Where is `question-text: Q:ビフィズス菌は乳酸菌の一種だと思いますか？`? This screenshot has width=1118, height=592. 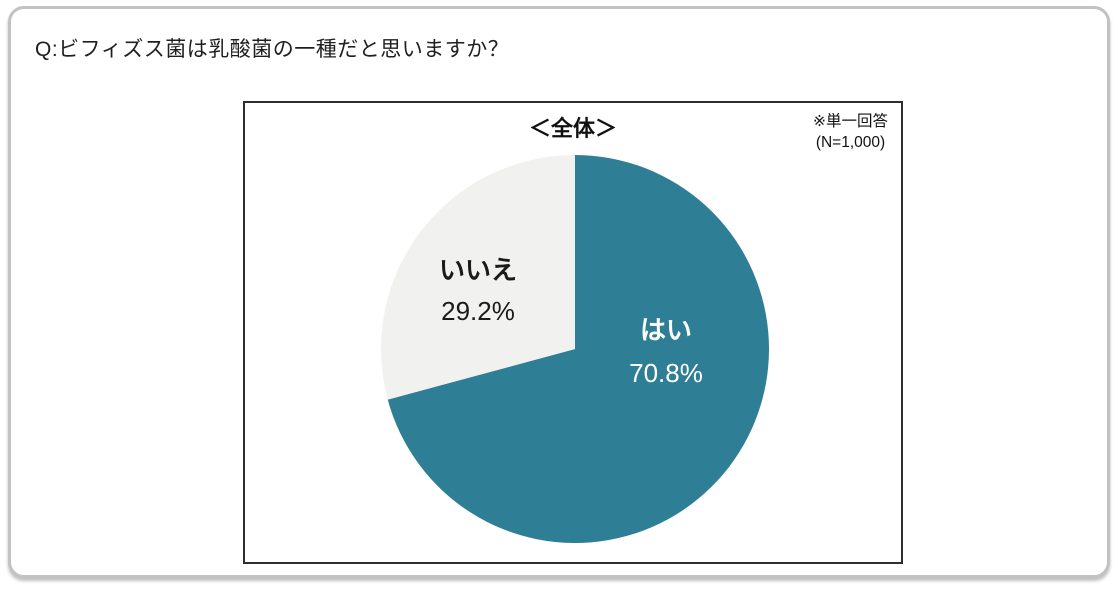 question-text: Q:ビフィズス菌は乳酸菌の一種だと思いますか？ is located at coordinates (272, 49).